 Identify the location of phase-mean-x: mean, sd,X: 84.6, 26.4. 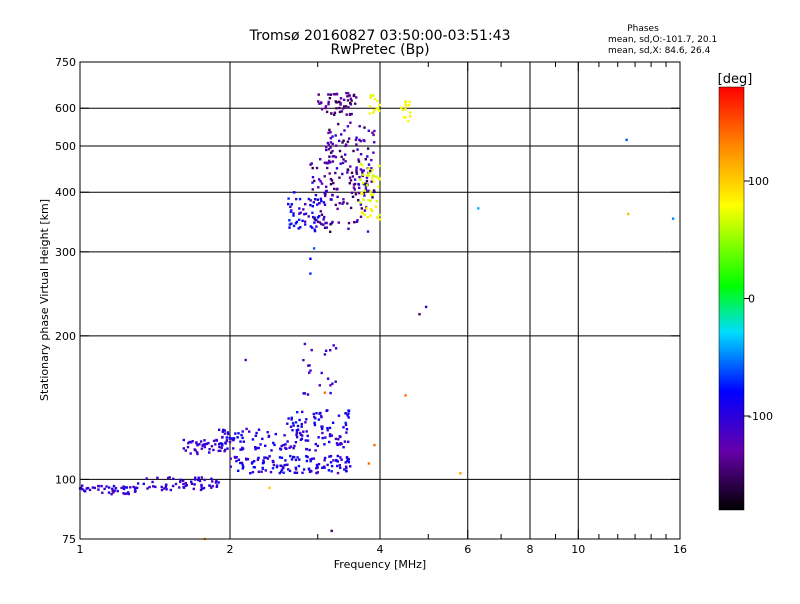
(659, 51).